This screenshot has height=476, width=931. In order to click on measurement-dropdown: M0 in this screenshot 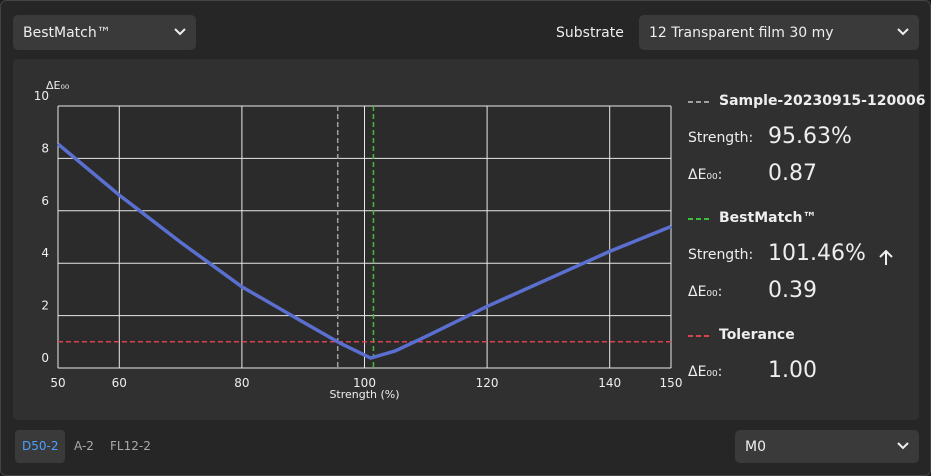, I will do `click(827, 446)`.